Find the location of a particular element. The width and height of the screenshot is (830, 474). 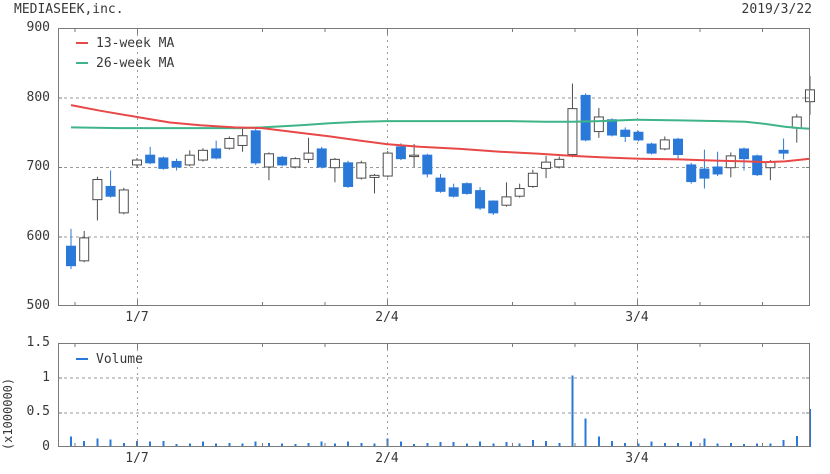

y-axis-label: 900 is located at coordinates (38, 27).